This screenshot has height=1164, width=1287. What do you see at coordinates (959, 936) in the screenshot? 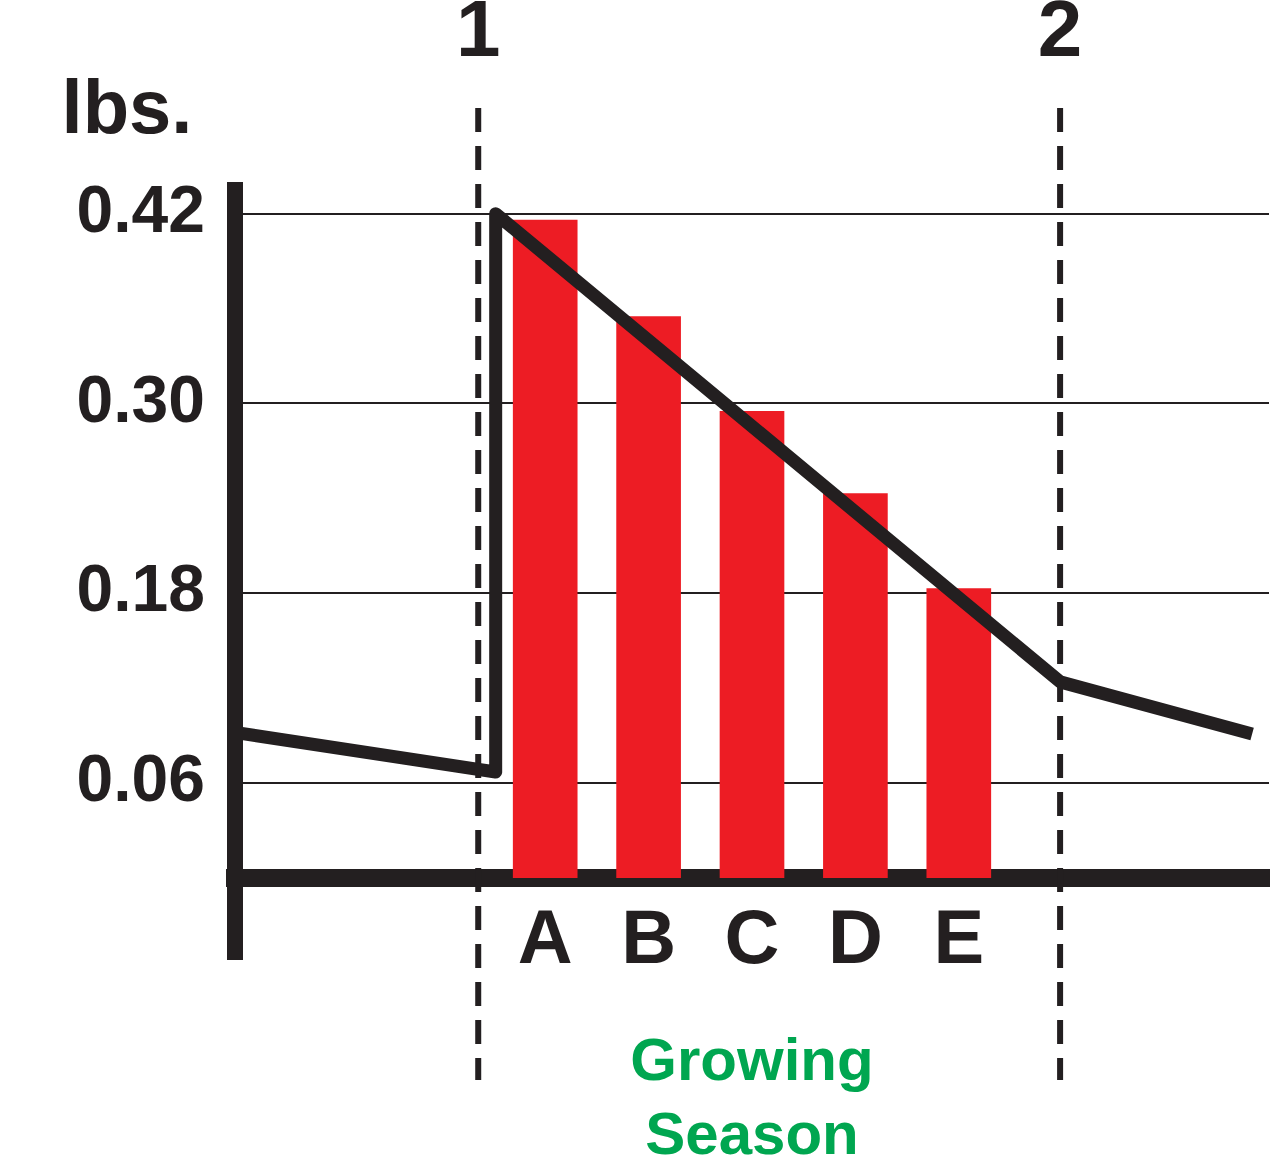
I see `x-tick-label: E` at bounding box center [959, 936].